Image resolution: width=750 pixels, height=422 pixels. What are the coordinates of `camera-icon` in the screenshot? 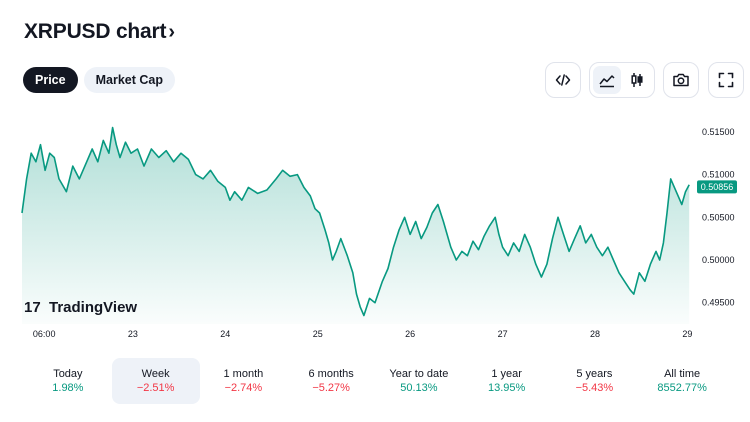 It's located at (681, 80).